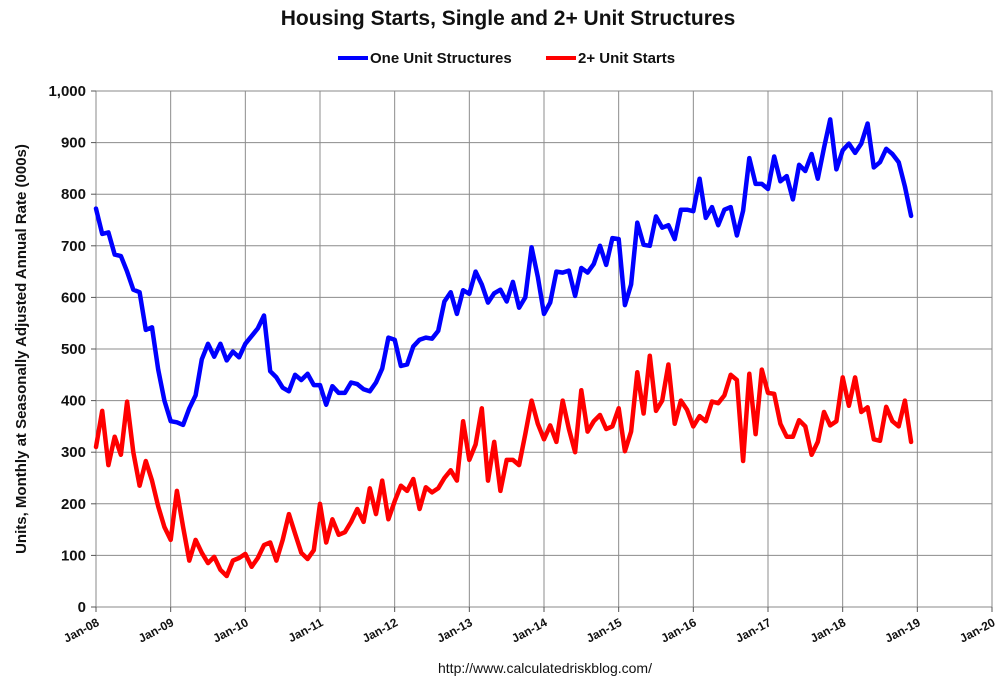 This screenshot has width=1006, height=685. I want to click on y-tick-label: 200, so click(73, 504).